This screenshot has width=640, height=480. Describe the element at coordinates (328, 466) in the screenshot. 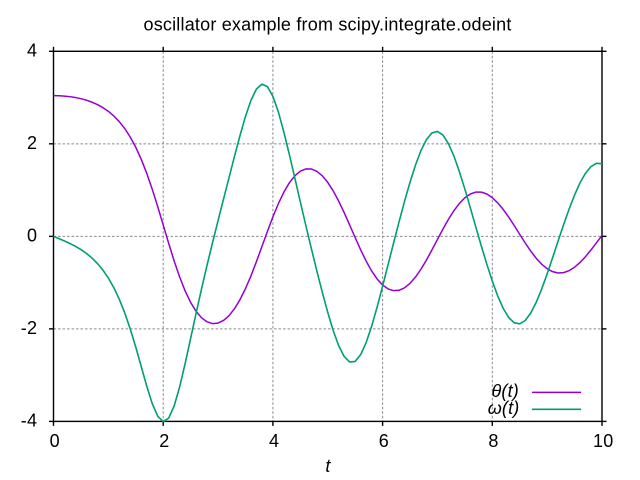

I see `svg-text: t` at that location.